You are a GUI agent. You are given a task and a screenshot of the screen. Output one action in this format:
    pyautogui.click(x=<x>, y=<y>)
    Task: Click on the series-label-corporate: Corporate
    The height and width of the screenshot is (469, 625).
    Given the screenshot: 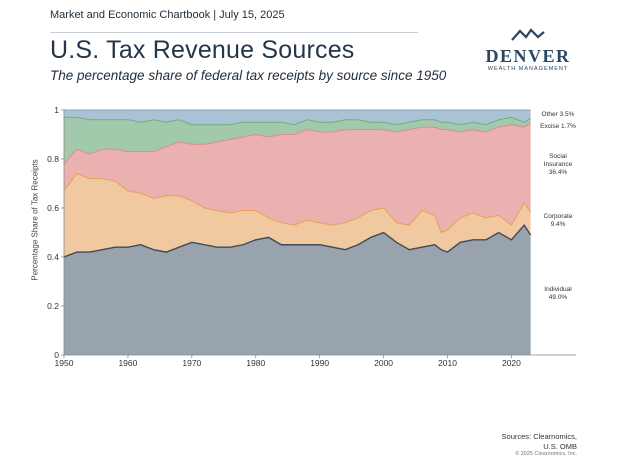 What is the action you would take?
    pyautogui.click(x=558, y=216)
    